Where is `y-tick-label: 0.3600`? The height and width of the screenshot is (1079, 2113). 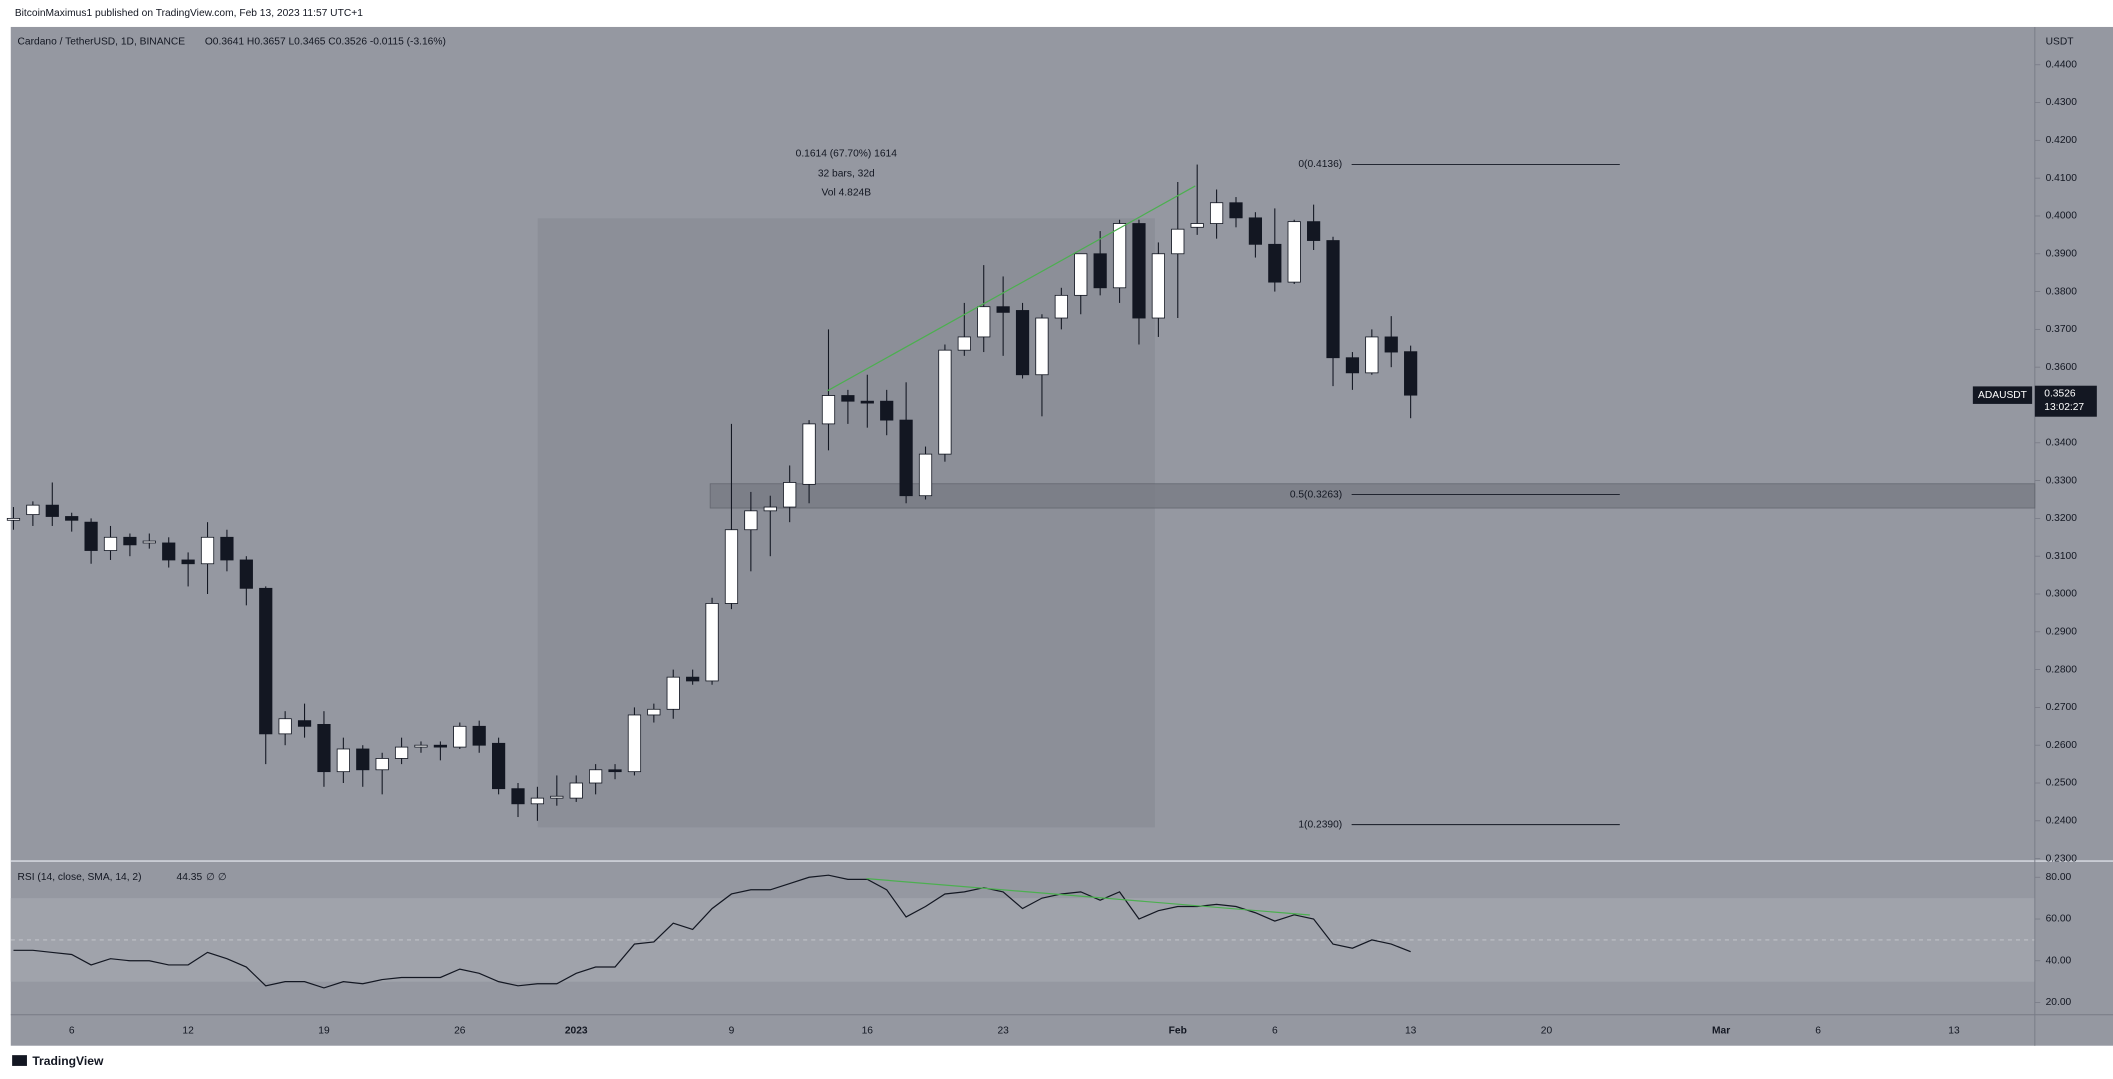
y-tick-label: 0.3600 is located at coordinates (2062, 367).